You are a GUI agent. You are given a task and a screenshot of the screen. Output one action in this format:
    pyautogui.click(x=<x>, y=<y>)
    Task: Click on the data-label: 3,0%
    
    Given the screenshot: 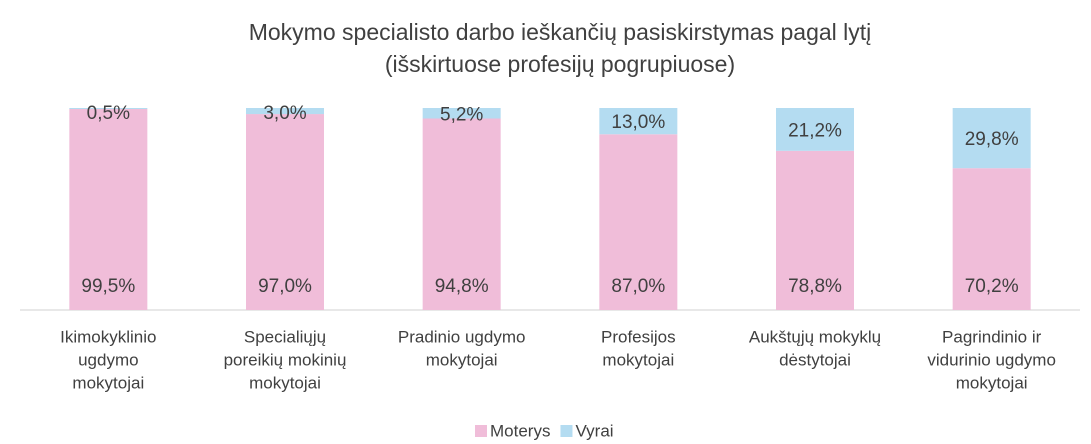 What is the action you would take?
    pyautogui.click(x=284, y=113)
    